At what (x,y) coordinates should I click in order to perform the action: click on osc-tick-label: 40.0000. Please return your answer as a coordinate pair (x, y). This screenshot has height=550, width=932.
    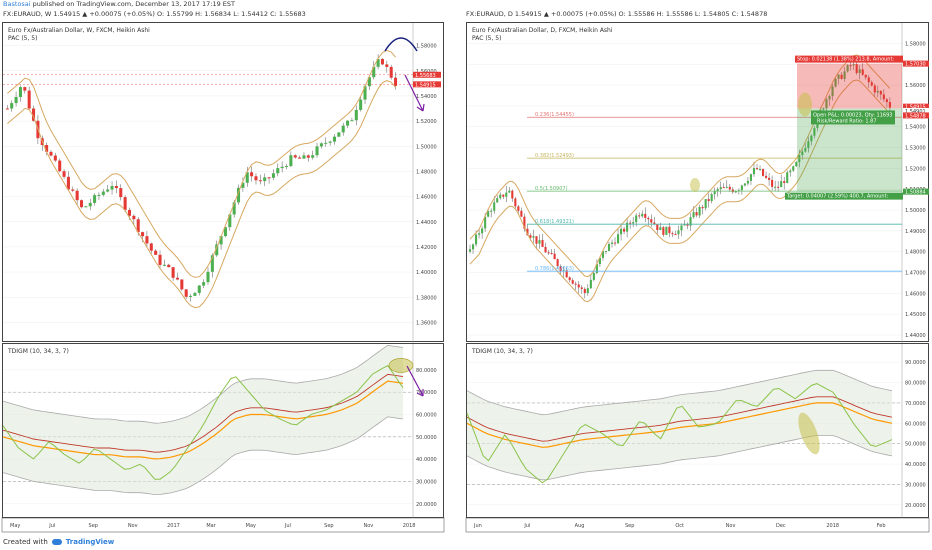
    Looking at the image, I should click on (426, 460).